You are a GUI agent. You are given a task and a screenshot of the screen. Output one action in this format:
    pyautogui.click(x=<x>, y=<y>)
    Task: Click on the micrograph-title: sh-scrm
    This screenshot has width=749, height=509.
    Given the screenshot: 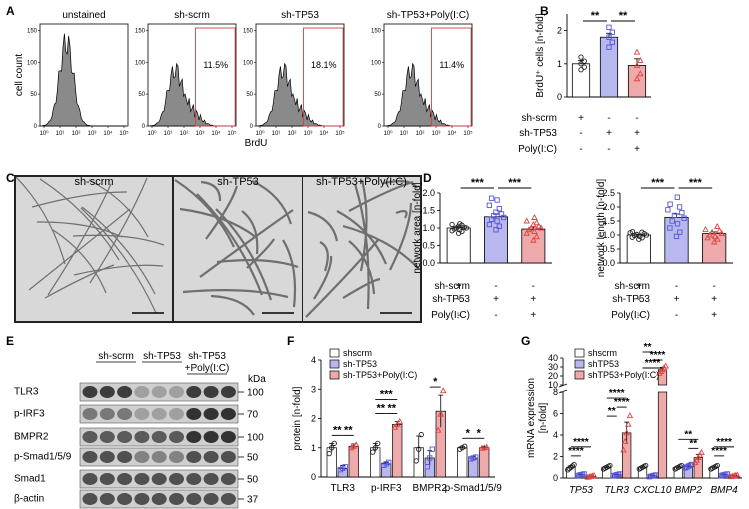 What is the action you would take?
    pyautogui.click(x=93, y=182)
    